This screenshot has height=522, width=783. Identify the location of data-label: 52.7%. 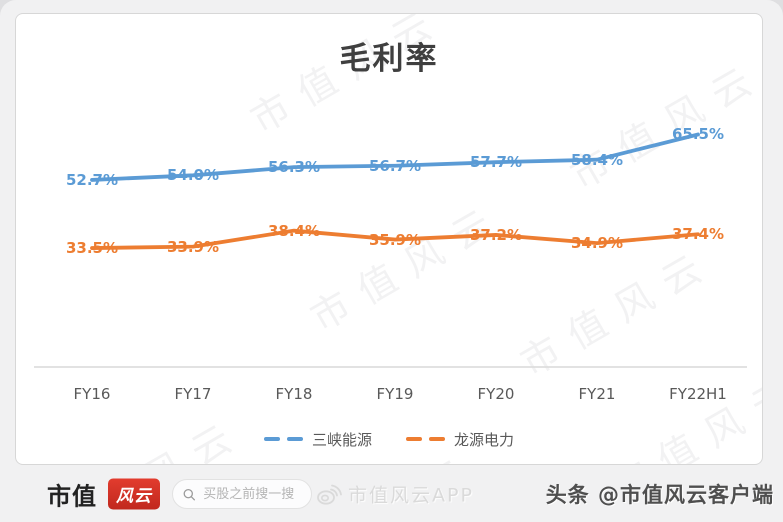
(92, 179).